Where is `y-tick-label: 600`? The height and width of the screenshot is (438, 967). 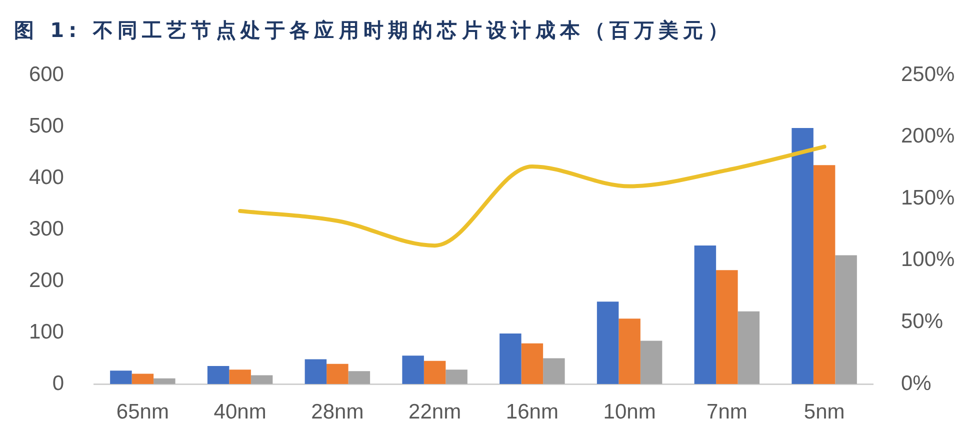 y-tick-label: 600 is located at coordinates (46, 74).